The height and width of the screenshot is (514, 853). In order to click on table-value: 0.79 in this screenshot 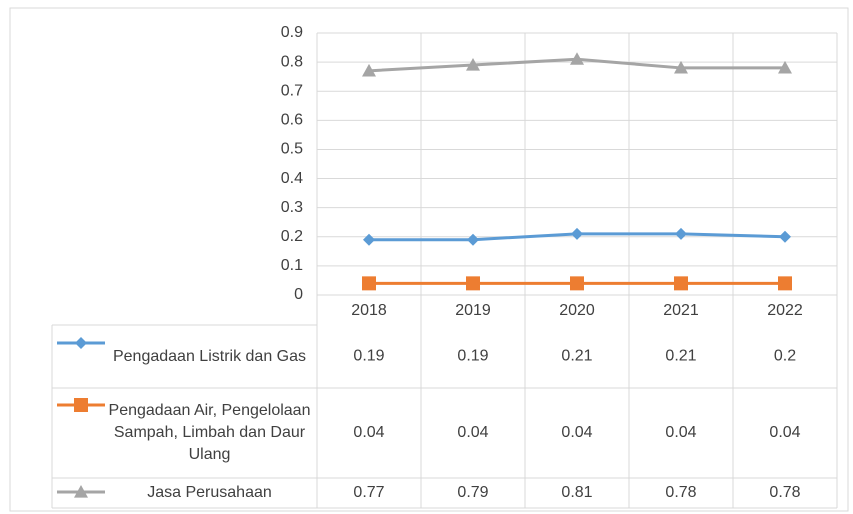, I will do `click(472, 492)`.